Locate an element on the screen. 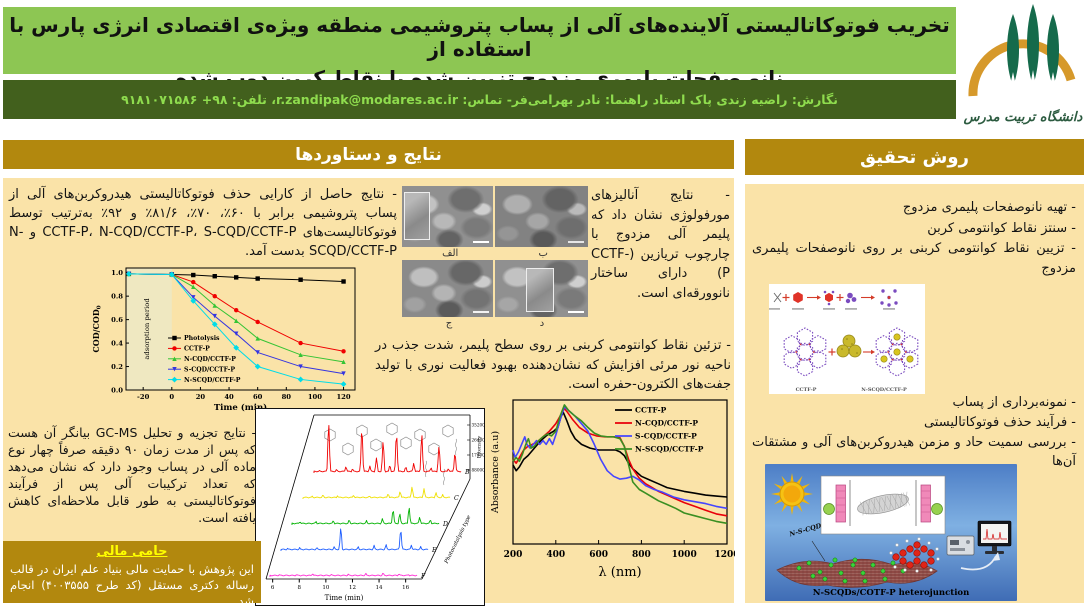  results-section-title: نتایج و دستاوردها is located at coordinates (368, 154).